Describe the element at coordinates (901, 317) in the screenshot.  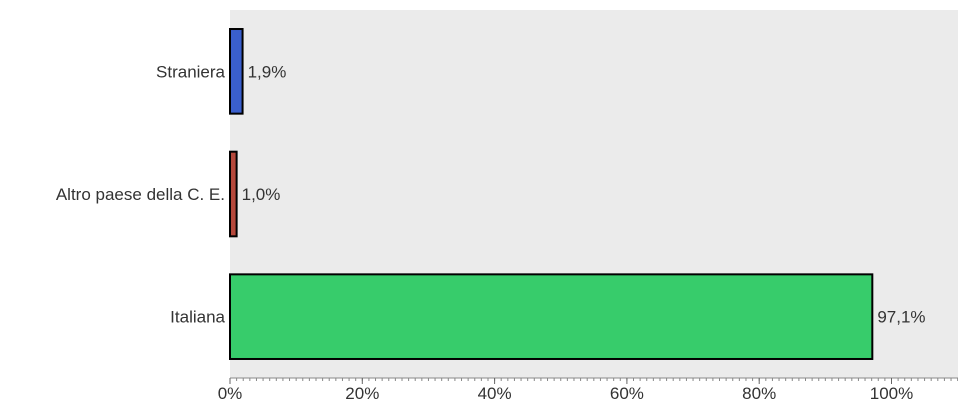
I see `value-label-2: 97,1%` at that location.